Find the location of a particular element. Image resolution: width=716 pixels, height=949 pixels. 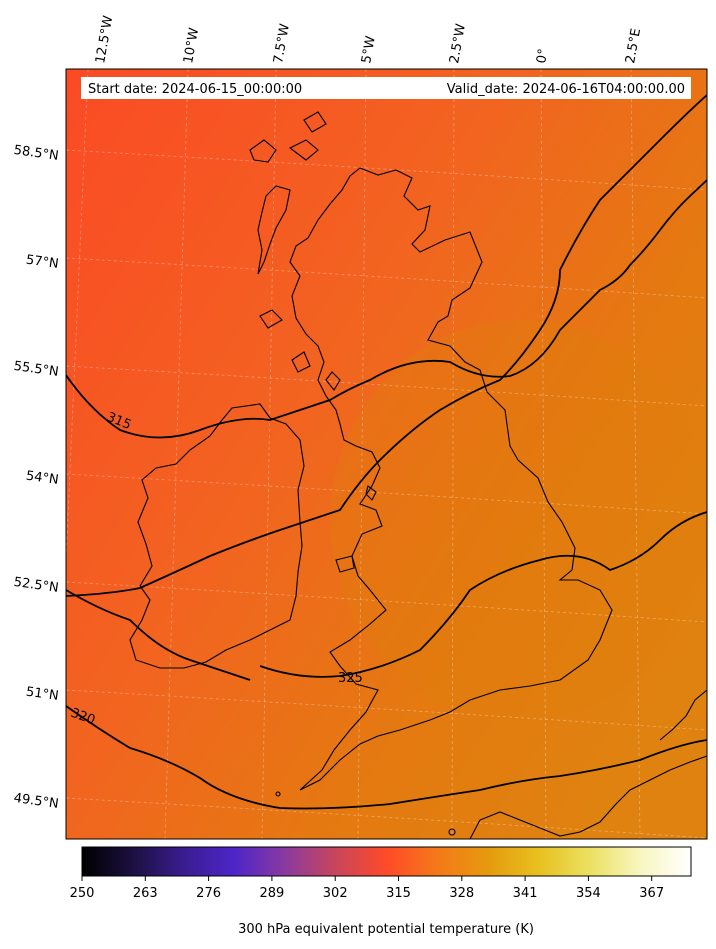

coastline-france is located at coordinates (588, 797).